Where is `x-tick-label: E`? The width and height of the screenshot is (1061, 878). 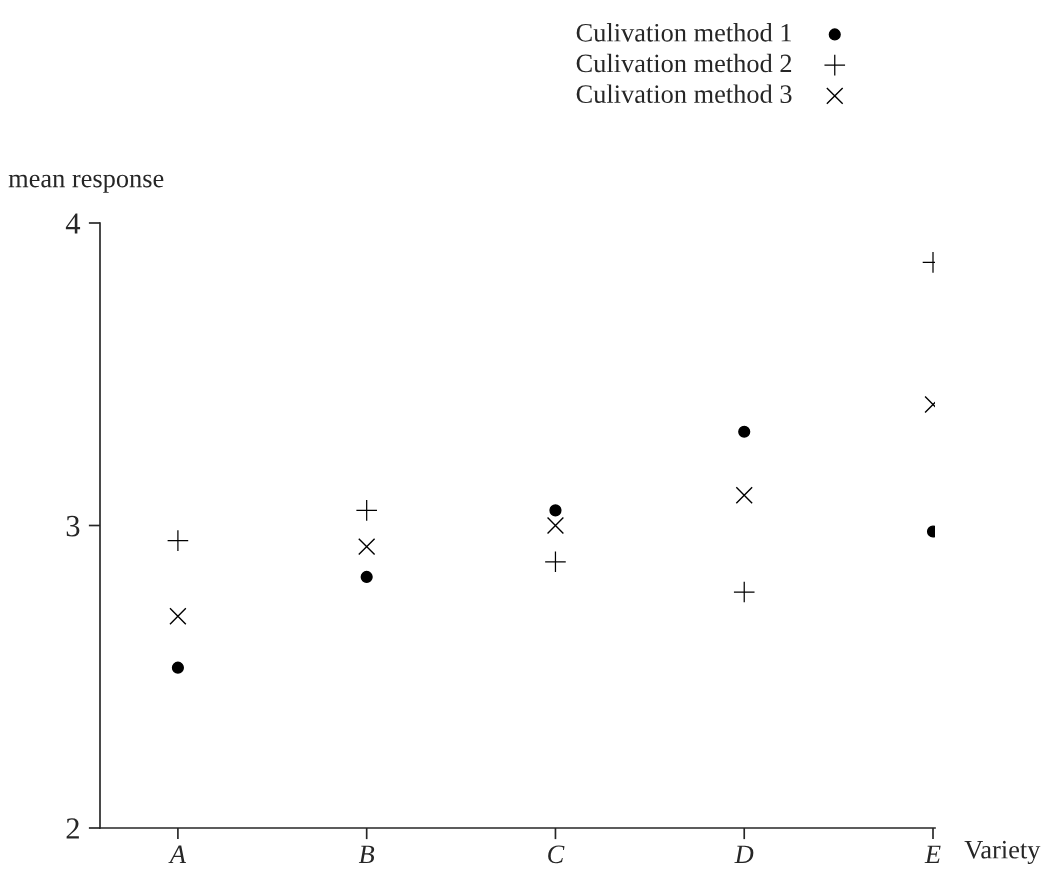
x-tick-label: E is located at coordinates (932, 854).